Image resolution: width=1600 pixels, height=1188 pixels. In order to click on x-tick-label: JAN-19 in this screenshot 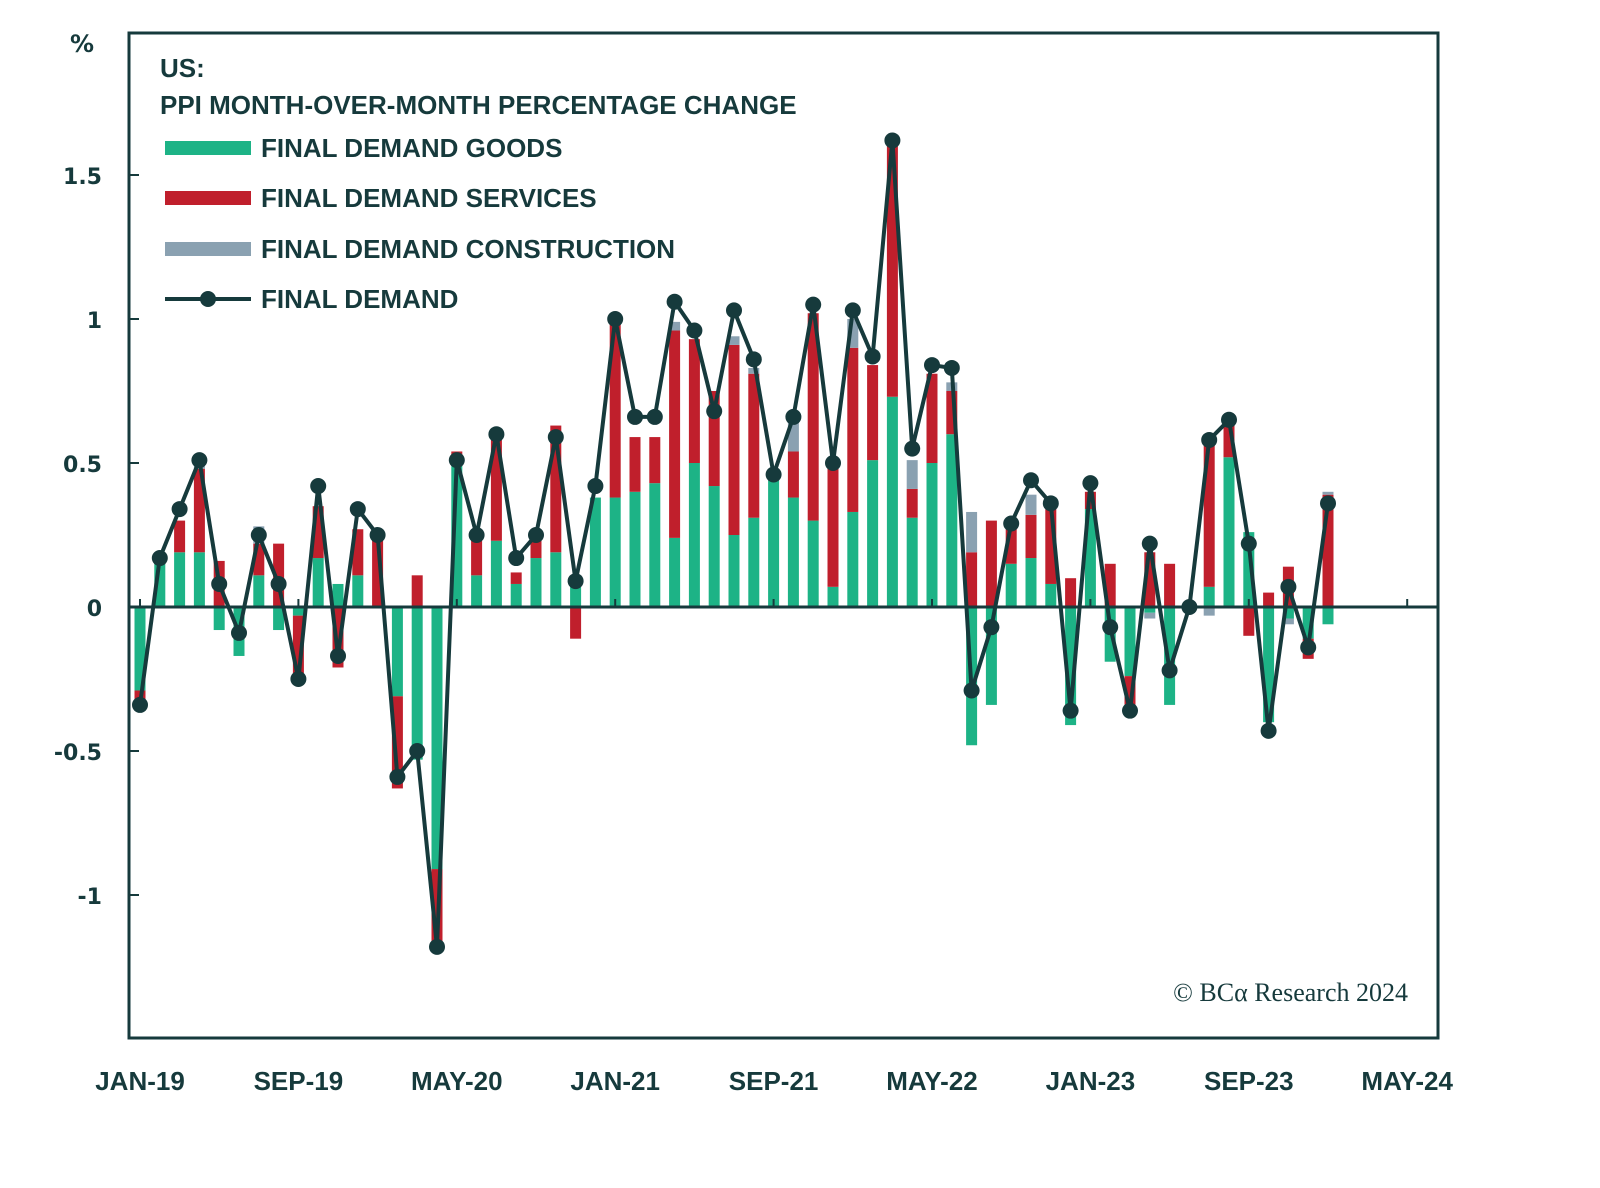, I will do `click(140, 1081)`.